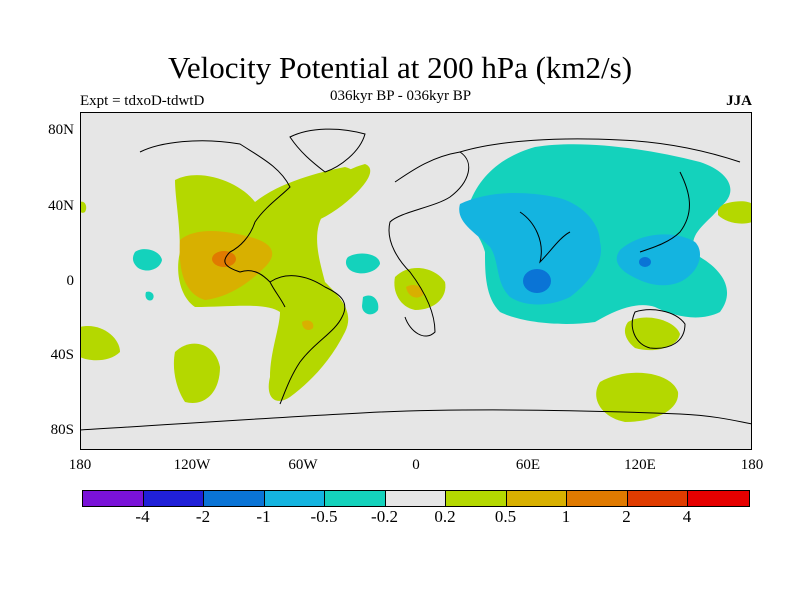 The image size is (800, 600). What do you see at coordinates (429, 244) in the screenshot?
I see `europe-africa-coast` at bounding box center [429, 244].